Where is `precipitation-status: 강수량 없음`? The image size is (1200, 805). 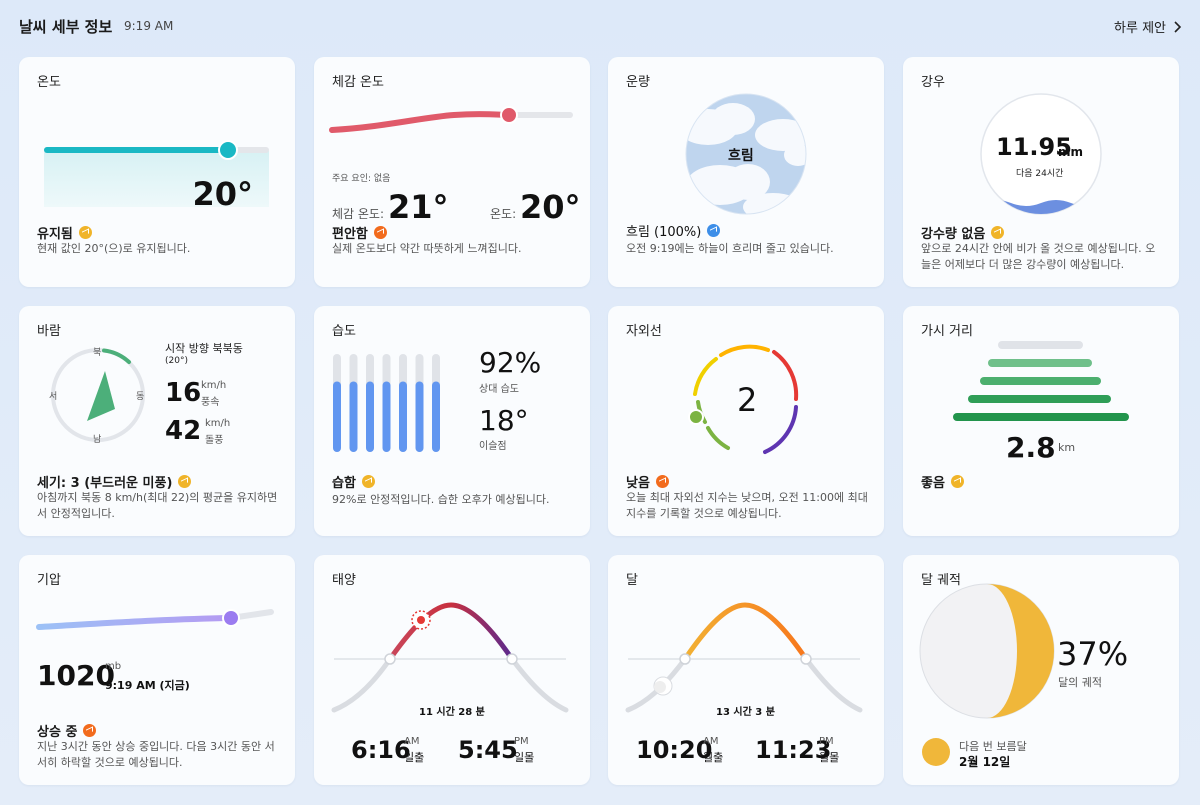
precipitation-status: 강수량 없음 is located at coordinates (963, 232).